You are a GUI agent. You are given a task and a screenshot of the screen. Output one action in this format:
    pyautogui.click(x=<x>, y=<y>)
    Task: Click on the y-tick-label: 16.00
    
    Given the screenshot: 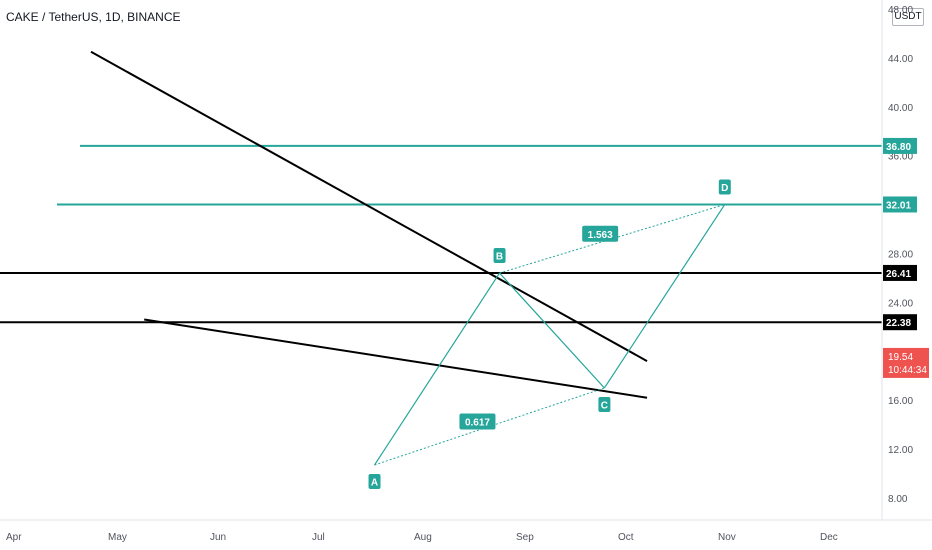 What is the action you would take?
    pyautogui.click(x=900, y=401)
    